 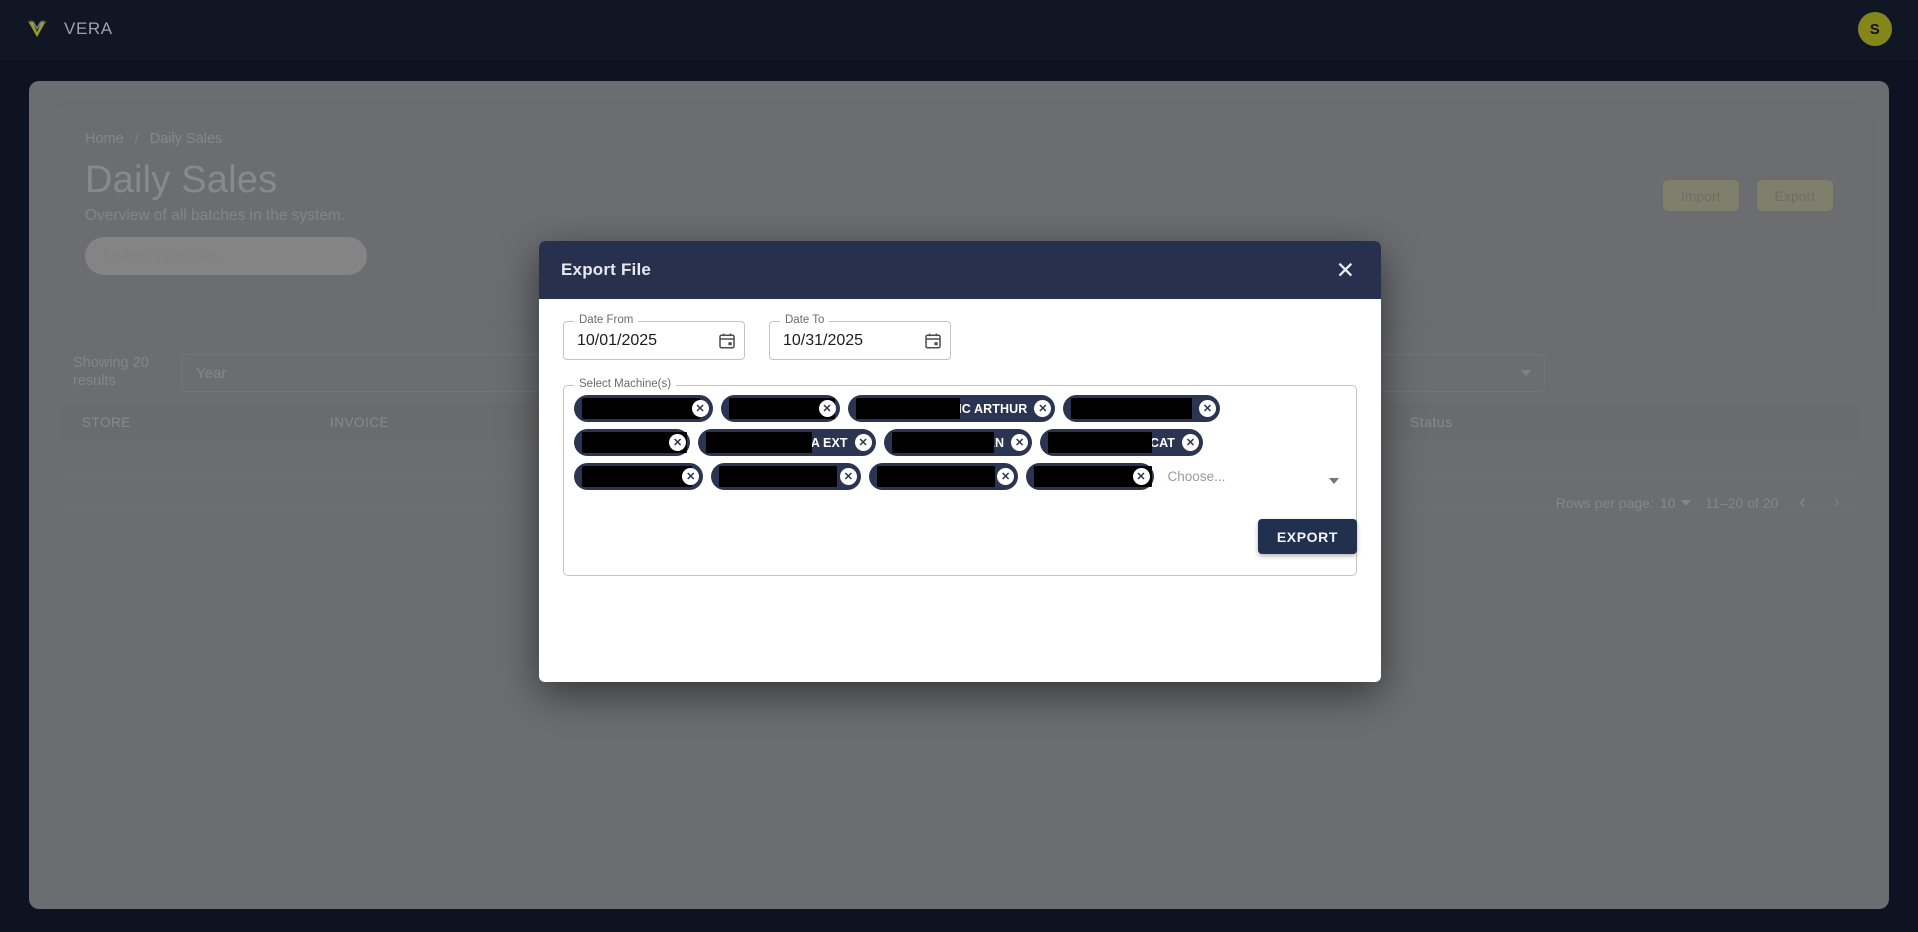 I want to click on machine-chip: - FO03 FIELDS MC ARTHUR✕, so click(x=951, y=408).